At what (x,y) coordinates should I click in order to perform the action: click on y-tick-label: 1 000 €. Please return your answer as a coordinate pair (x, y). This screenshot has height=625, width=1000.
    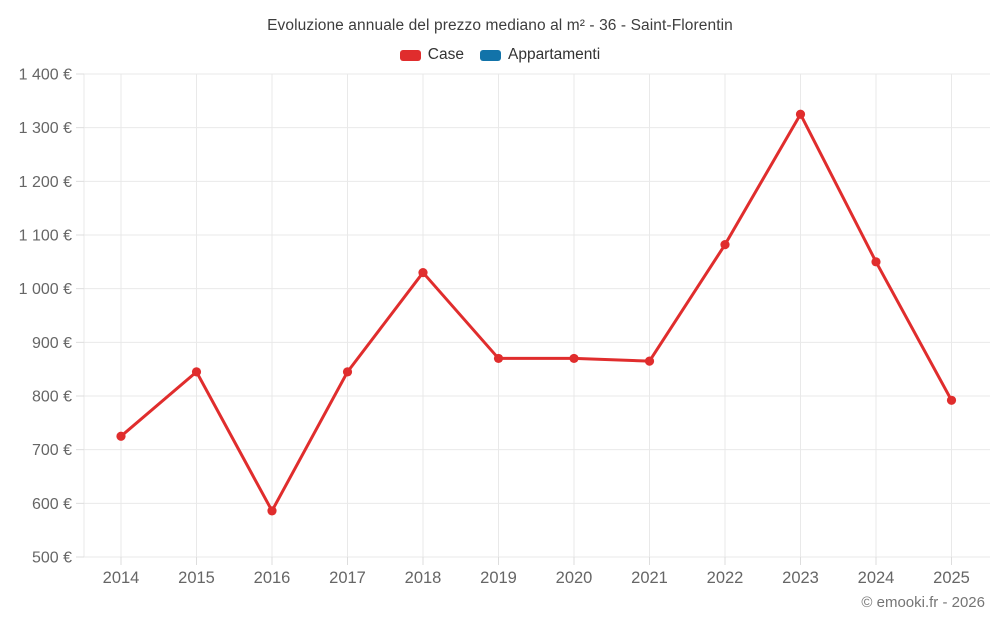
    Looking at the image, I should click on (45, 289).